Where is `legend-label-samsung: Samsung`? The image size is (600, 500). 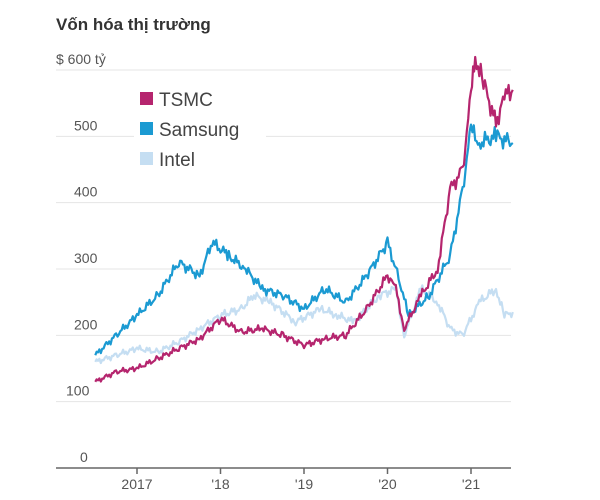 legend-label-samsung: Samsung is located at coordinates (199, 130).